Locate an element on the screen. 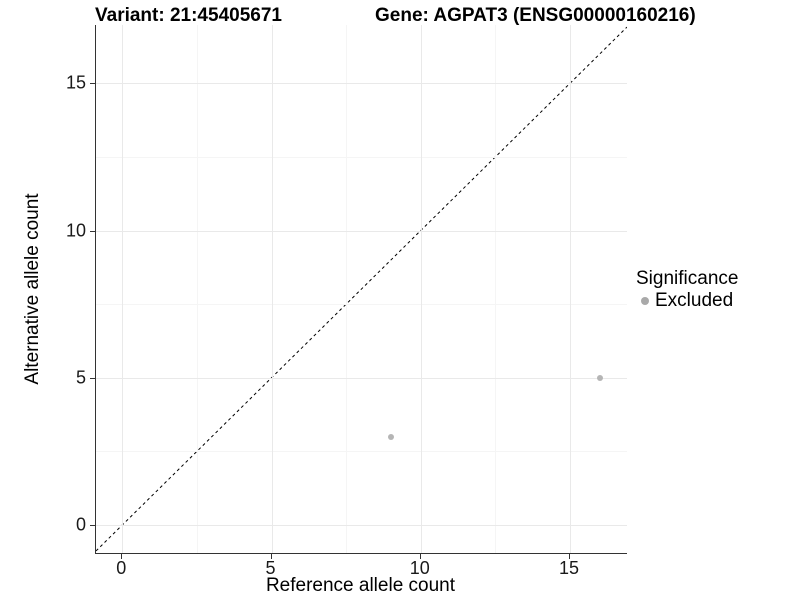 This screenshot has height=600, width=800. y-tick-label: 15 is located at coordinates (75, 82).